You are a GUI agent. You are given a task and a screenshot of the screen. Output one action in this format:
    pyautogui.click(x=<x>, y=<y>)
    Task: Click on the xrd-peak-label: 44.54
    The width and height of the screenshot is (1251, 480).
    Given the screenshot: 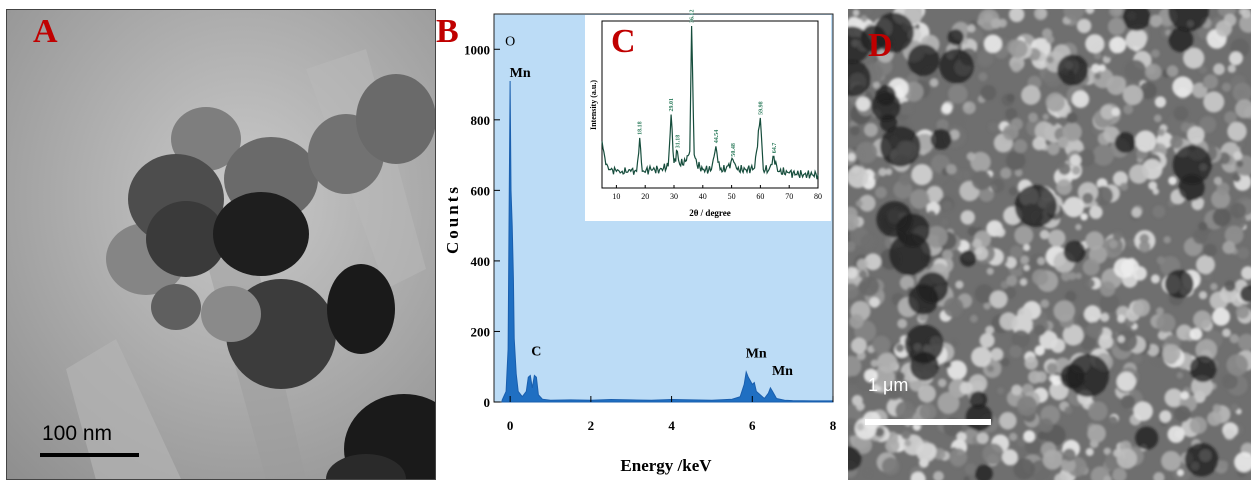 What is the action you would take?
    pyautogui.click(x=717, y=137)
    